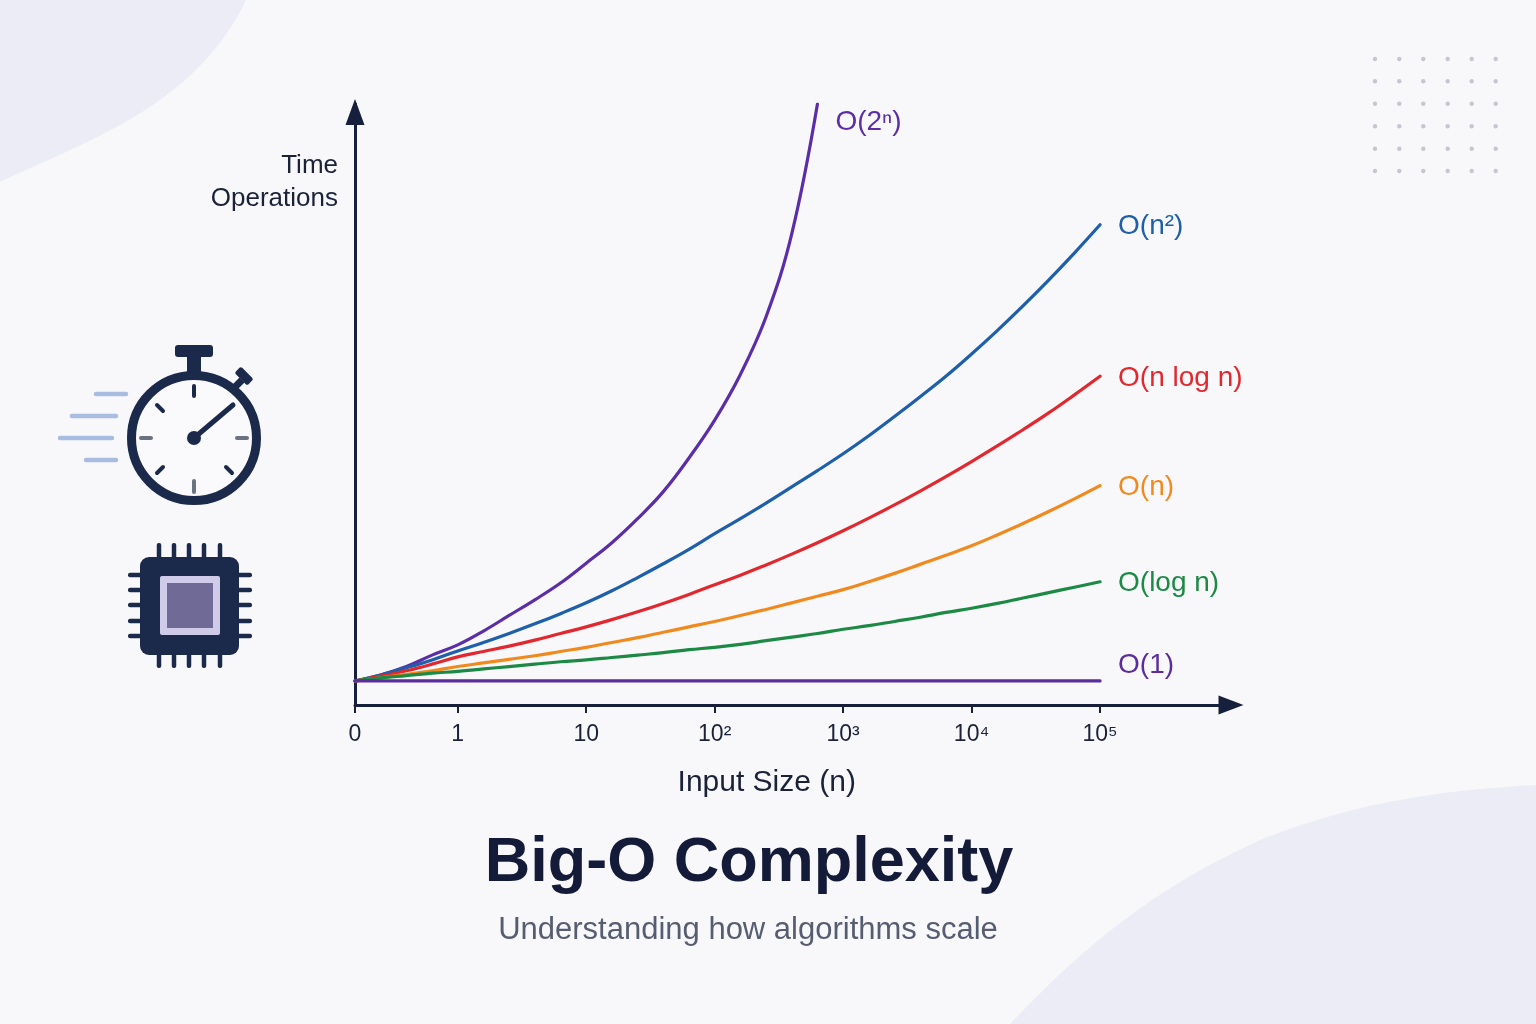 The height and width of the screenshot is (1024, 1536). Describe the element at coordinates (1180, 376) in the screenshot. I see `series-label: O(n log n)` at that location.